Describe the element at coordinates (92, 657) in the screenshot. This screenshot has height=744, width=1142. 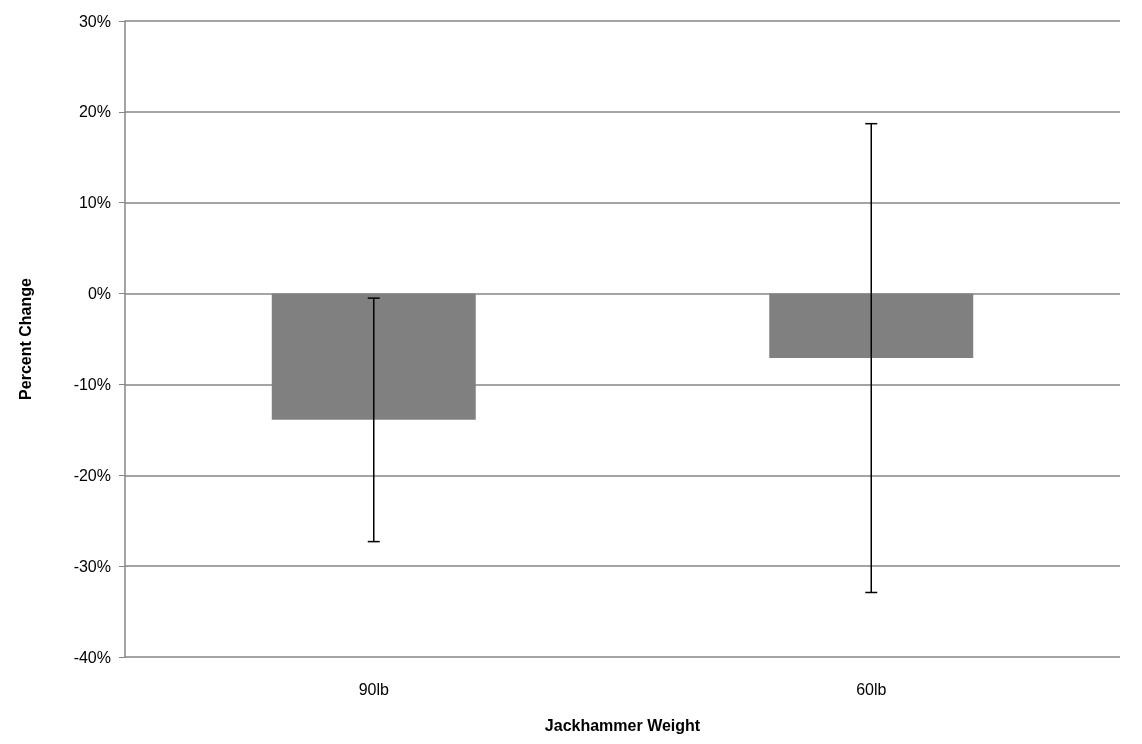
I see `y-tick-label: -40%` at that location.